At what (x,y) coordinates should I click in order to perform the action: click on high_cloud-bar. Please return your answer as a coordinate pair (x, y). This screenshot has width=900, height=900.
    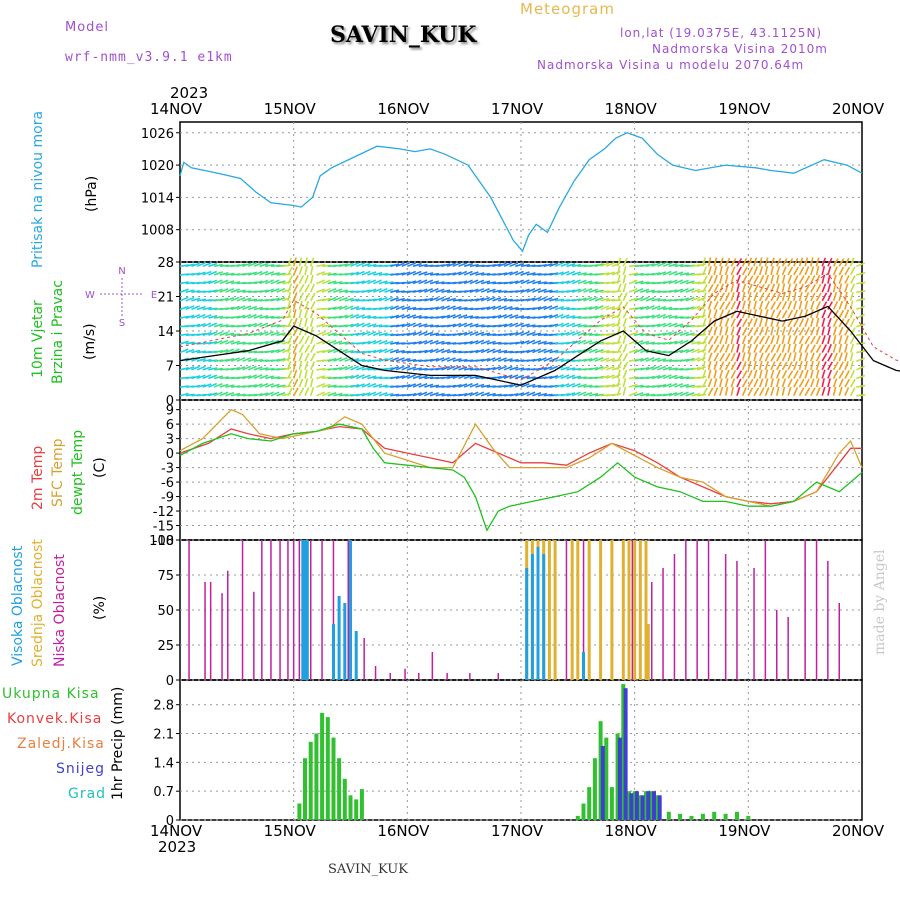
    Looking at the image, I should click on (527, 624).